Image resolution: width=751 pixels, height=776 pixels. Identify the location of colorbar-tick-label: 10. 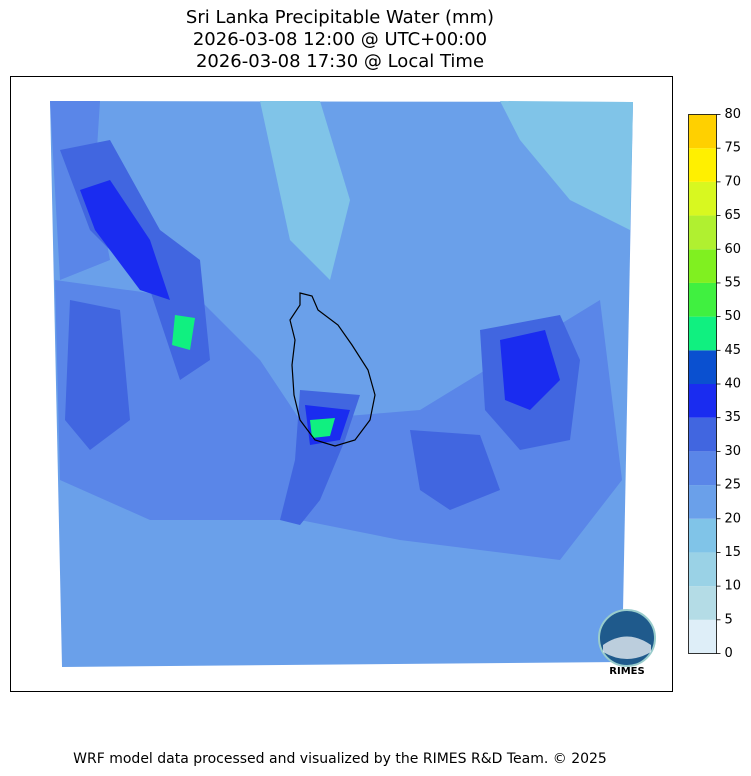
(733, 586).